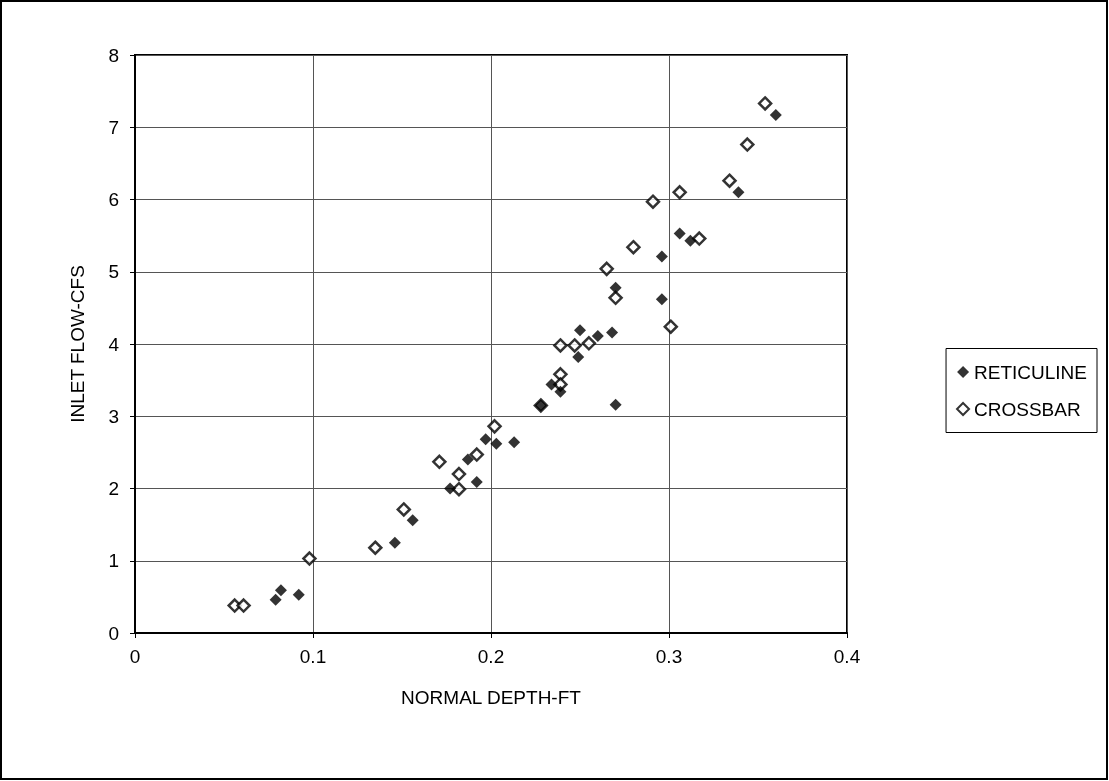 This screenshot has width=1109, height=781. I want to click on y-tick-label: 5, so click(113, 272).